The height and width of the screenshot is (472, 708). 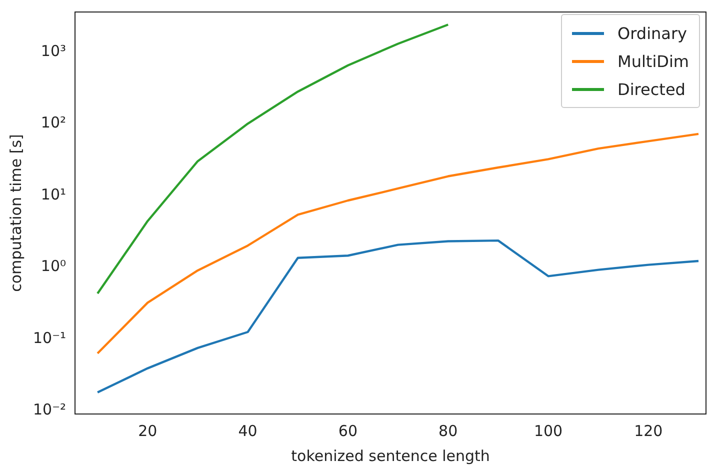 What do you see at coordinates (53, 194) in the screenshot?
I see `y-tick-label: 10¹` at bounding box center [53, 194].